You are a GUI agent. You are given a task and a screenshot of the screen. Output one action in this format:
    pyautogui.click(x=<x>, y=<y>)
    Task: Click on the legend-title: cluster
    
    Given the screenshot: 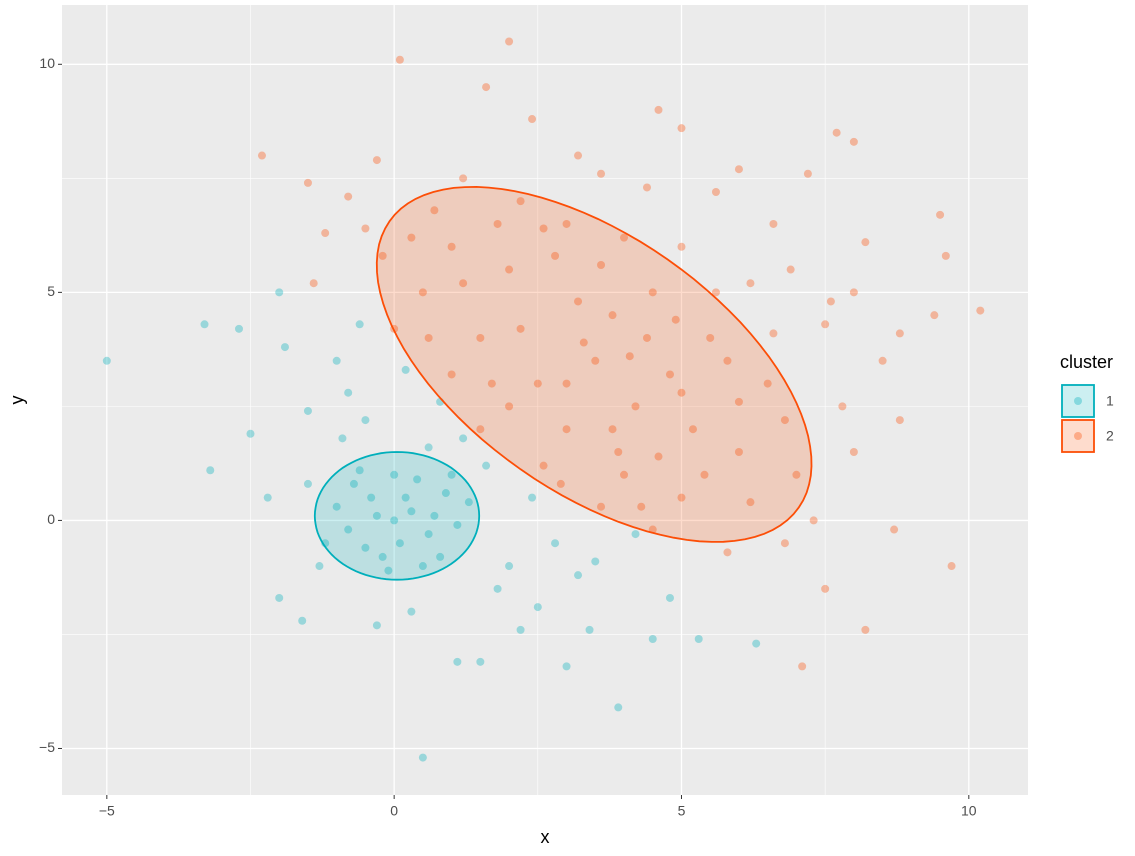 What is the action you would take?
    pyautogui.click(x=1086, y=362)
    